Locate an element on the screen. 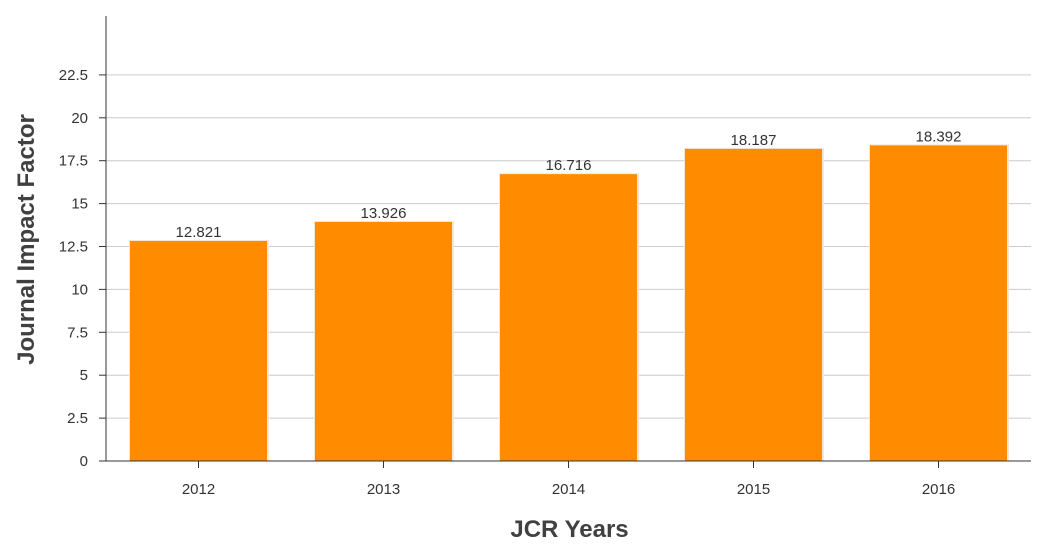 The height and width of the screenshot is (546, 1040). y-tick-label: 7.5 is located at coordinates (77, 332).